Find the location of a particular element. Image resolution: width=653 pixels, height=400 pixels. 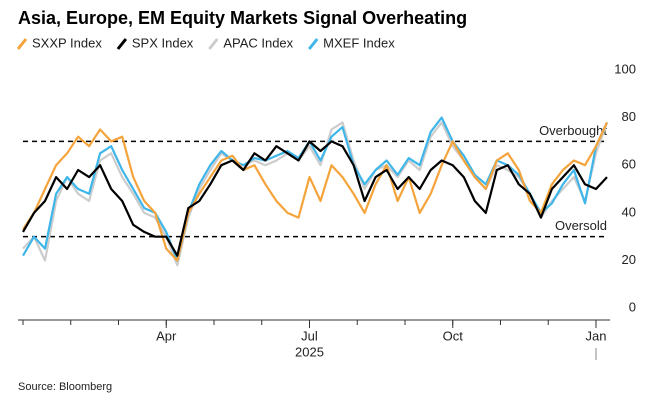

y-tick-label: 80 is located at coordinates (629, 116).